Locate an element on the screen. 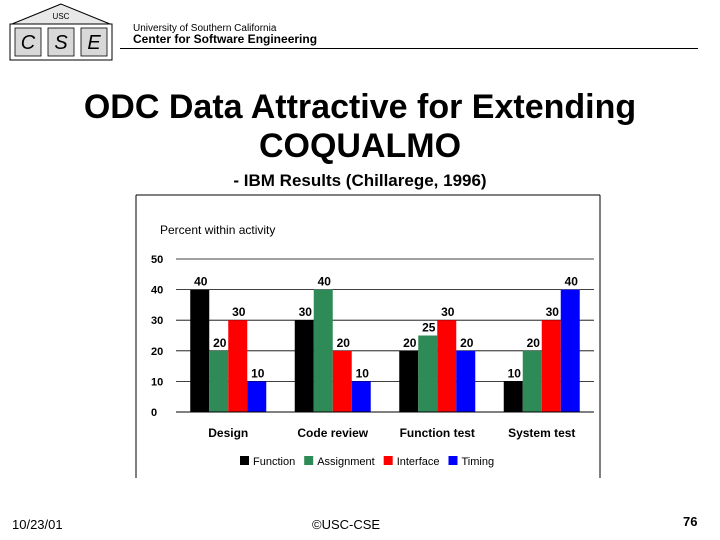 This screenshot has height=540, width=720. y-tick-label: 0 is located at coordinates (154, 413).